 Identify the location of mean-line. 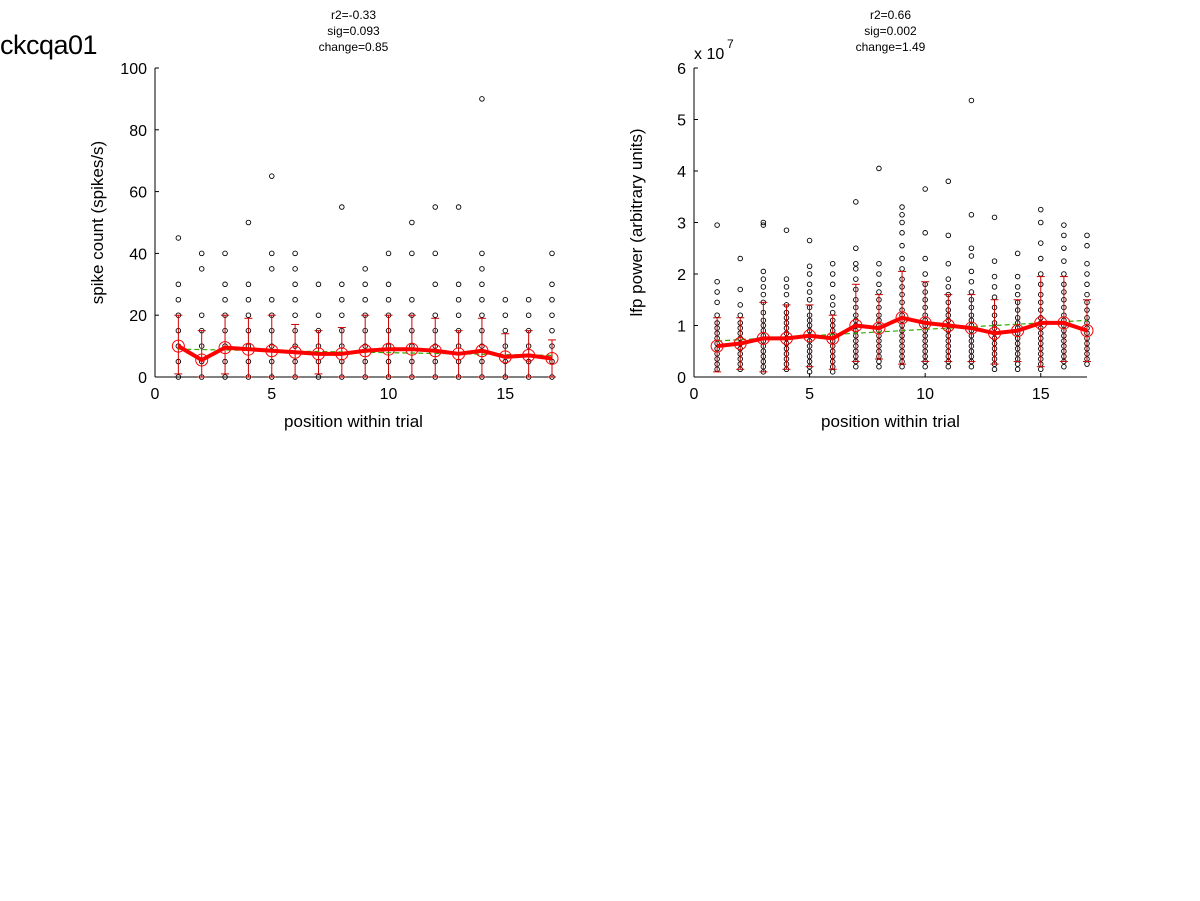
(902, 332).